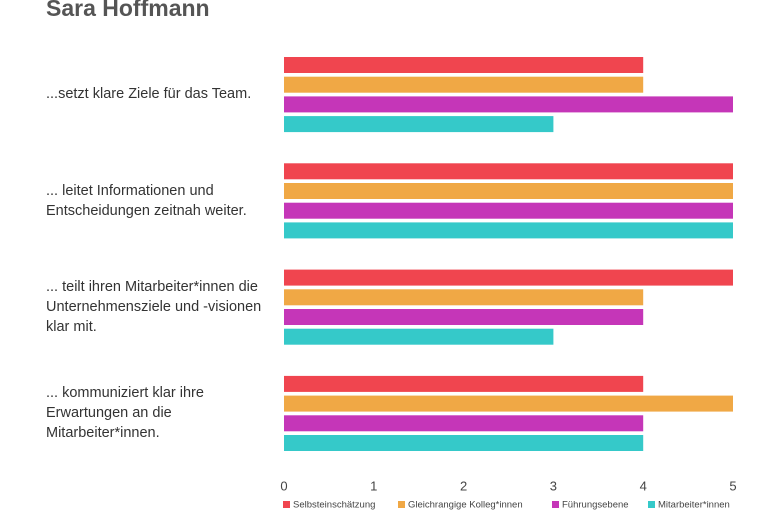  I want to click on x-tick-label: 4, so click(643, 485).